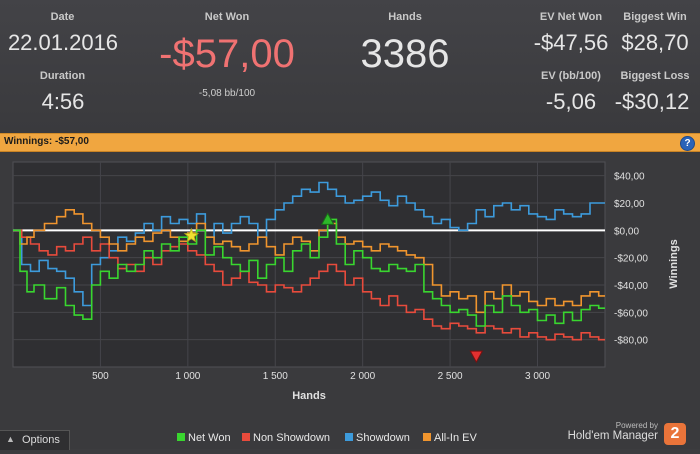 The height and width of the screenshot is (454, 700). Describe the element at coordinates (383, 438) in the screenshot. I see `legend-label-showdown: Showdown` at that location.